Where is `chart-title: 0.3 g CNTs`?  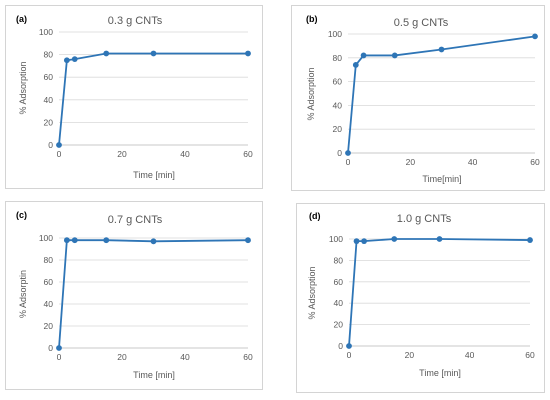 chart-title: 0.3 g CNTs is located at coordinates (135, 21).